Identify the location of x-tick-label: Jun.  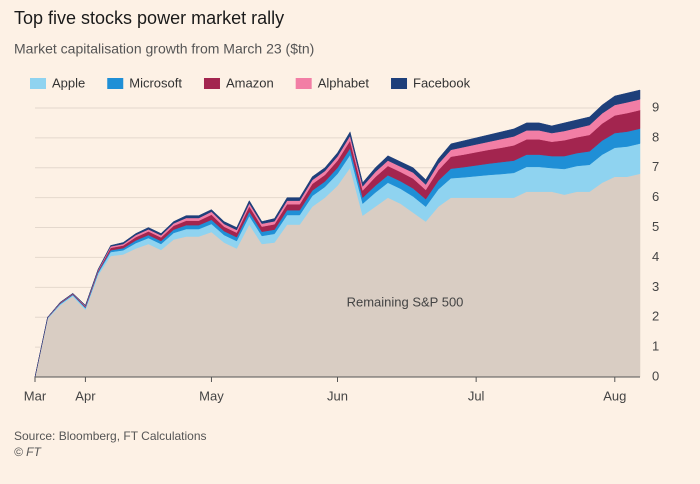
(337, 395).